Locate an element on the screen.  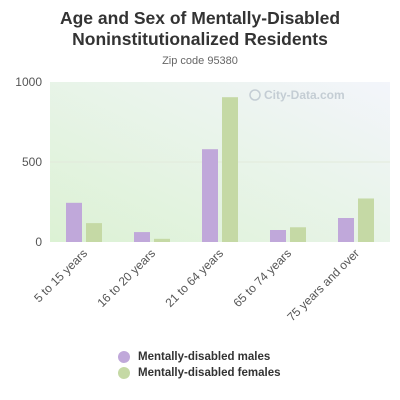
chart-title-line2: Noninstitutionalized Residents is located at coordinates (200, 39).